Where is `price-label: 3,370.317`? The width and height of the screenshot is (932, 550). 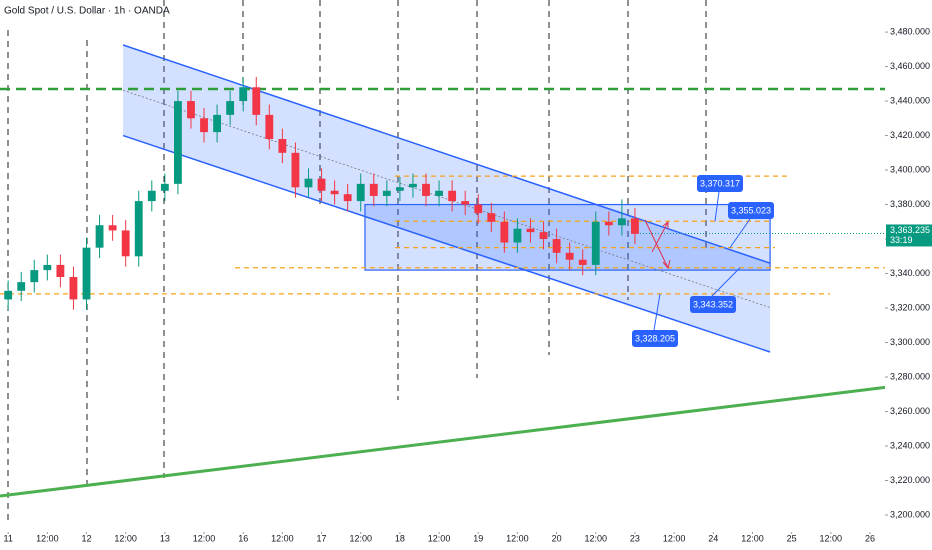
price-label: 3,370.317 is located at coordinates (720, 183).